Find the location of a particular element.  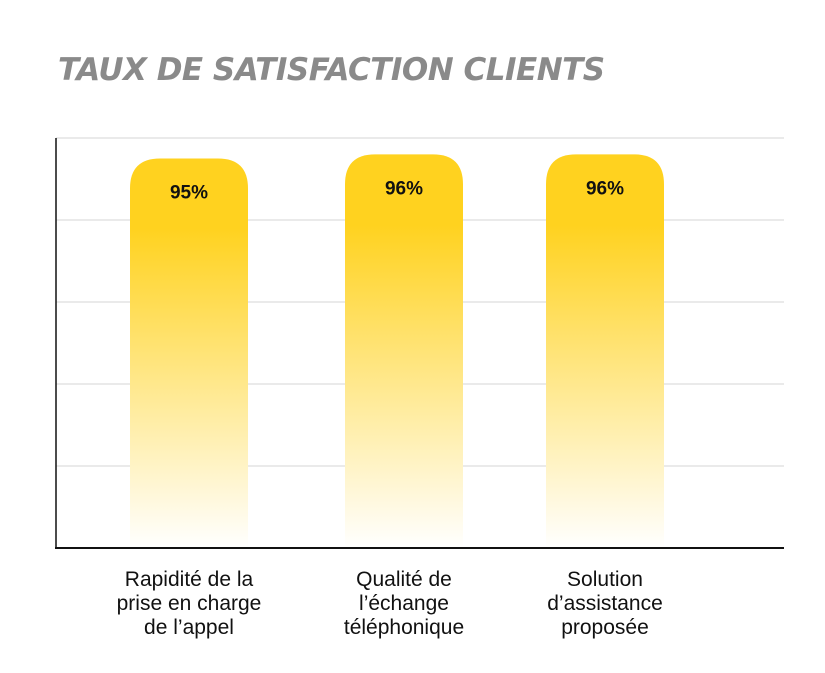

category-label-line: d’assistance is located at coordinates (605, 603).